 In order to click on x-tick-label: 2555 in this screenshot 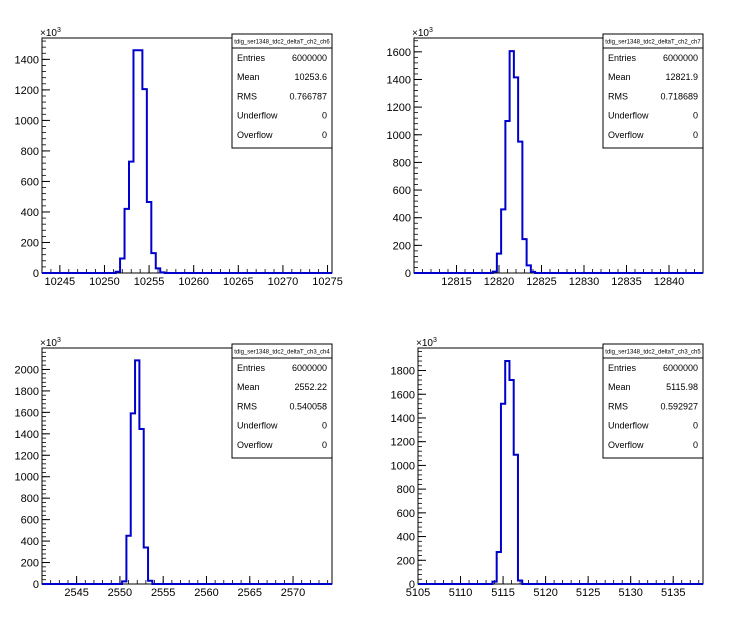, I will do `click(163, 593)`.